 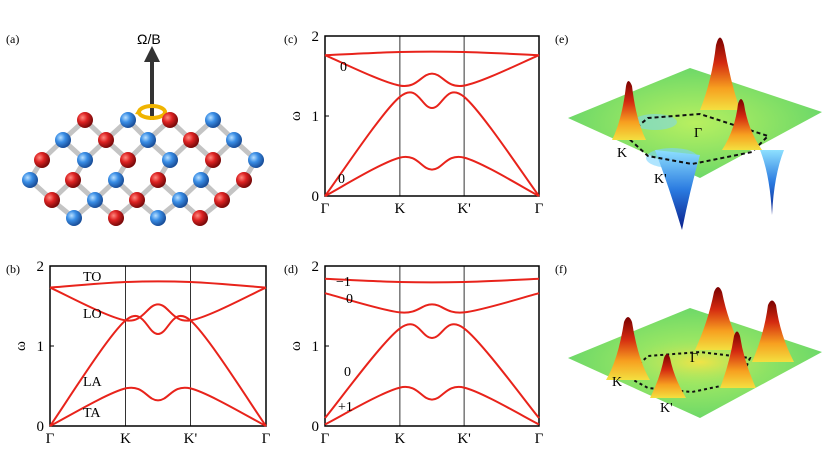 What do you see at coordinates (562, 39) in the screenshot?
I see `panel-label-e: (e)` at bounding box center [562, 39].